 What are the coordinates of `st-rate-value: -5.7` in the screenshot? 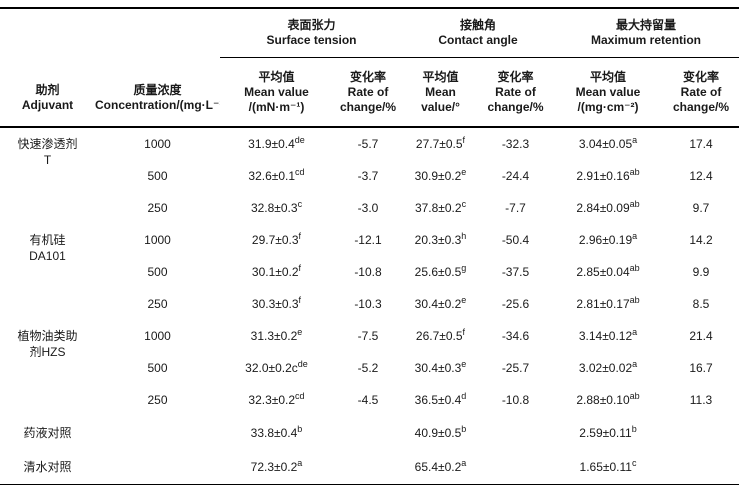 It's located at (368, 144).